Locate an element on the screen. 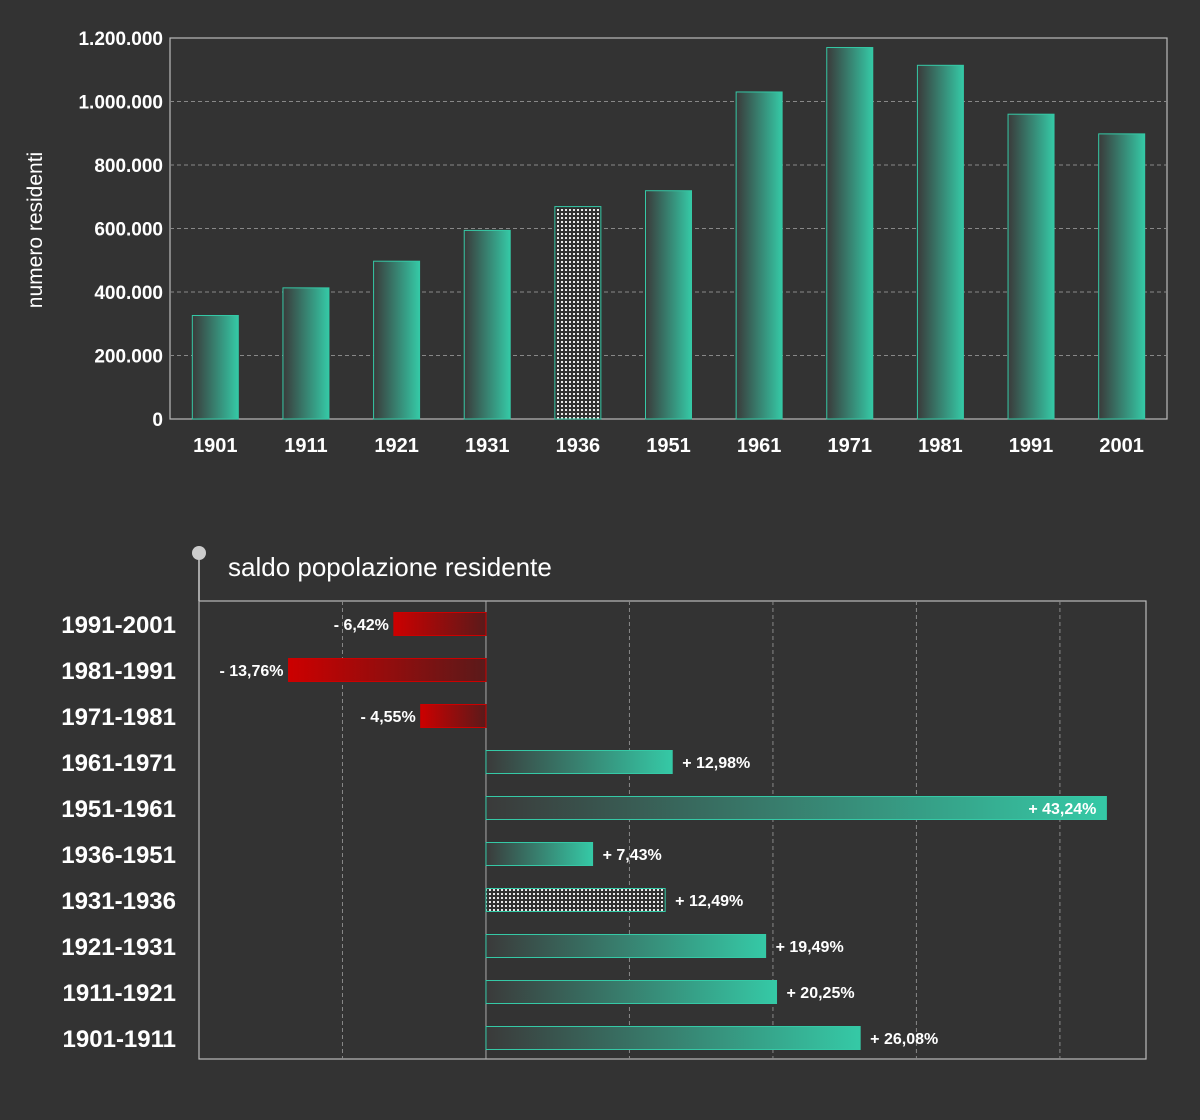  population-bar-1991 is located at coordinates (1031, 266).